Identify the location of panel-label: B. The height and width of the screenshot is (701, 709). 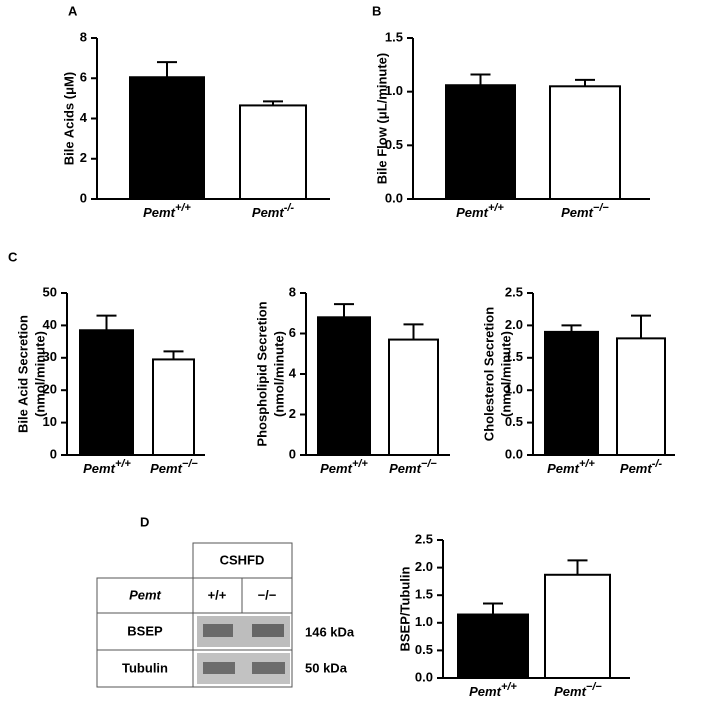
(376, 10).